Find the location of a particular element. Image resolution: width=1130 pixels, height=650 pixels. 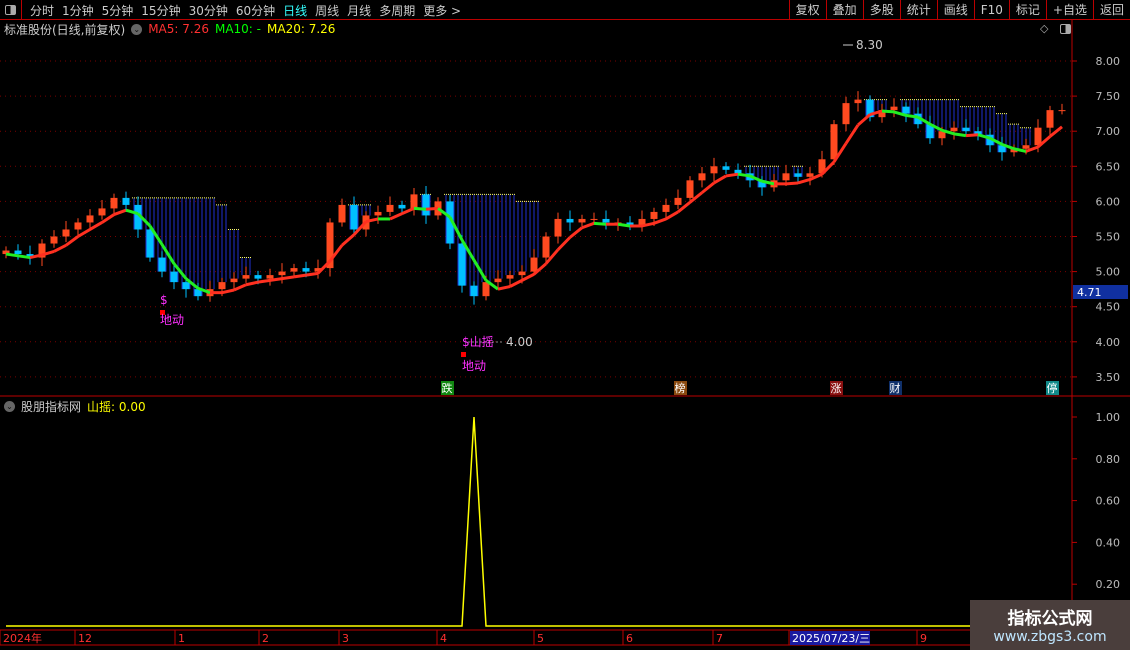

period-tab: 15分钟 is located at coordinates (161, 10).